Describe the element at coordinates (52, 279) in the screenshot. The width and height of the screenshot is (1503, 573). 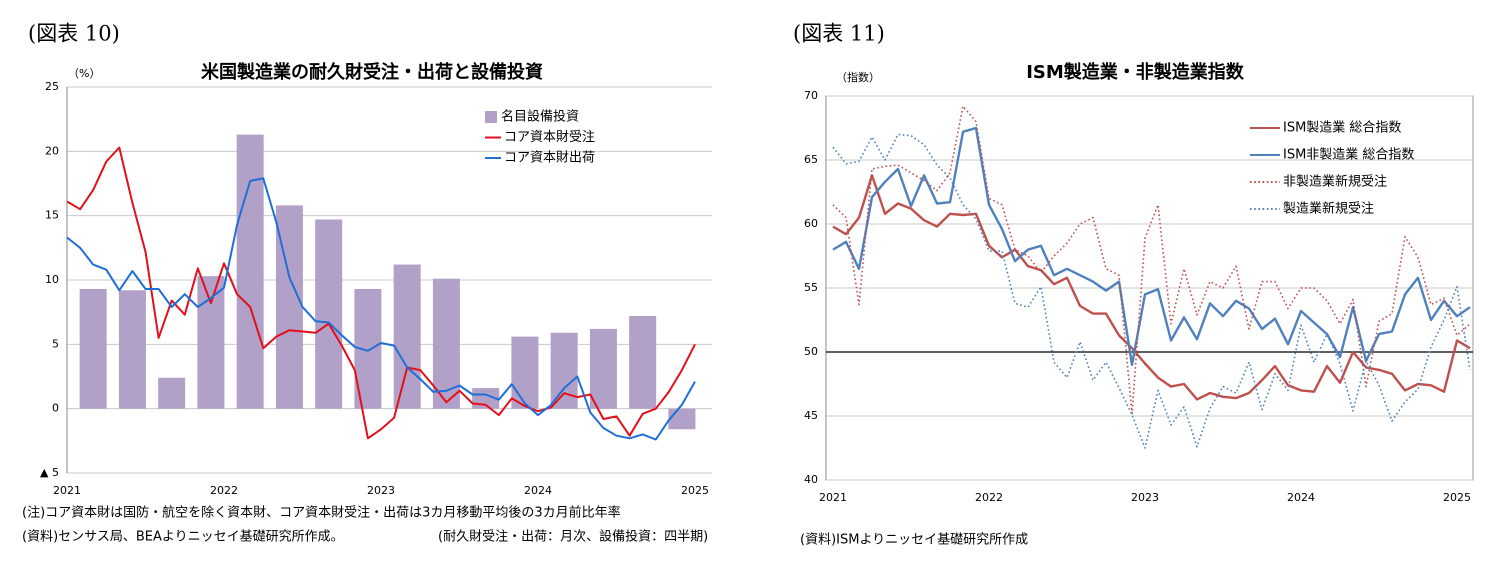
I see `y-tick-label: 10` at that location.